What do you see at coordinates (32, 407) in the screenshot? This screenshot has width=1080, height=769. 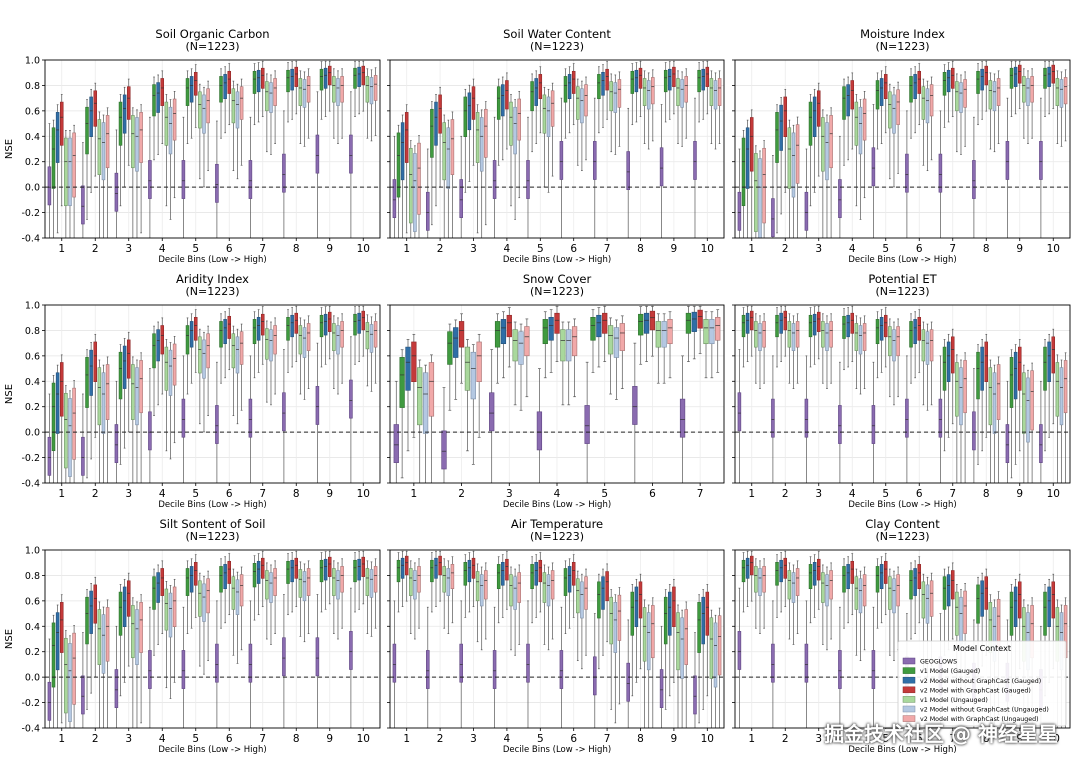 I see `y-tick-label: 0.2` at bounding box center [32, 407].